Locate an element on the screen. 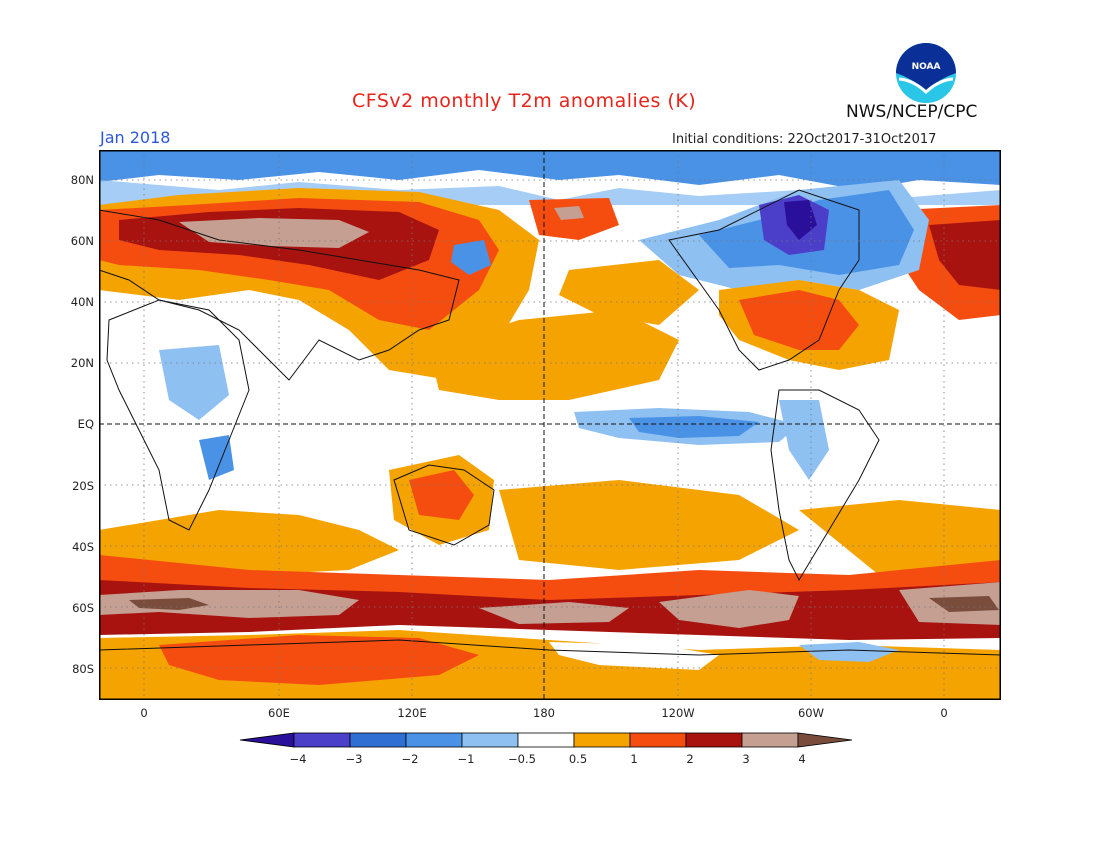  colorbar-segment-min is located at coordinates (267, 740).